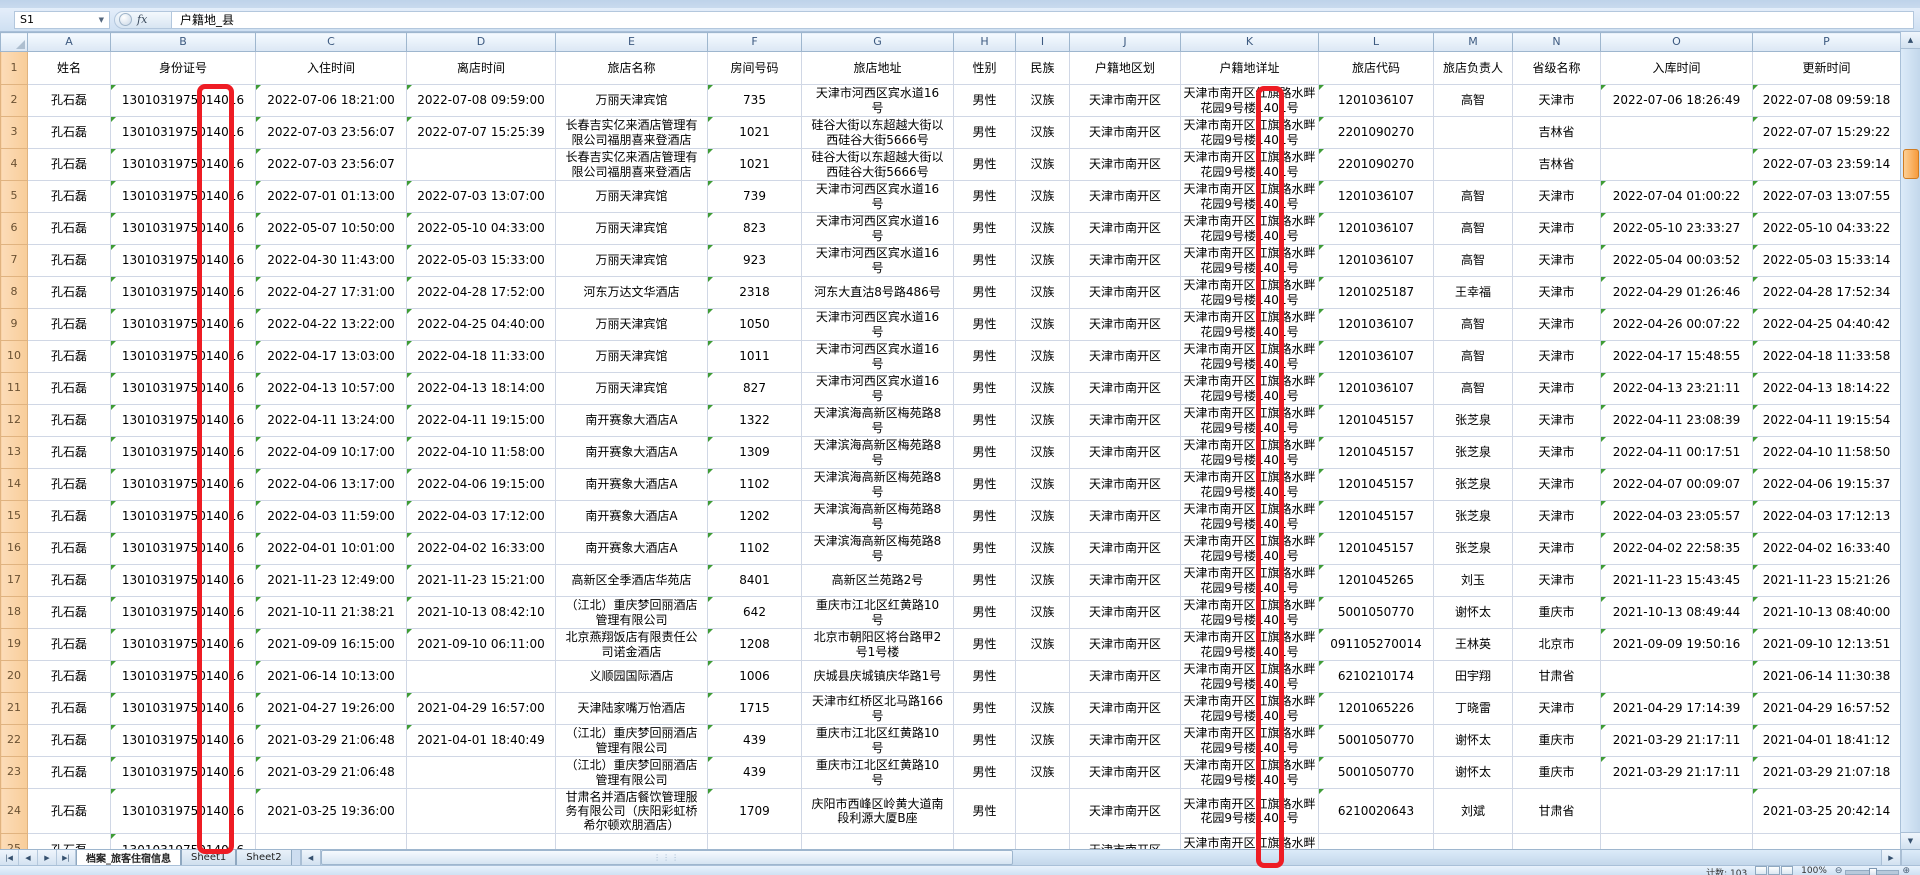 The image size is (1920, 875). What do you see at coordinates (754, 68) in the screenshot?
I see `header-cell-F1: 房间号码` at bounding box center [754, 68].